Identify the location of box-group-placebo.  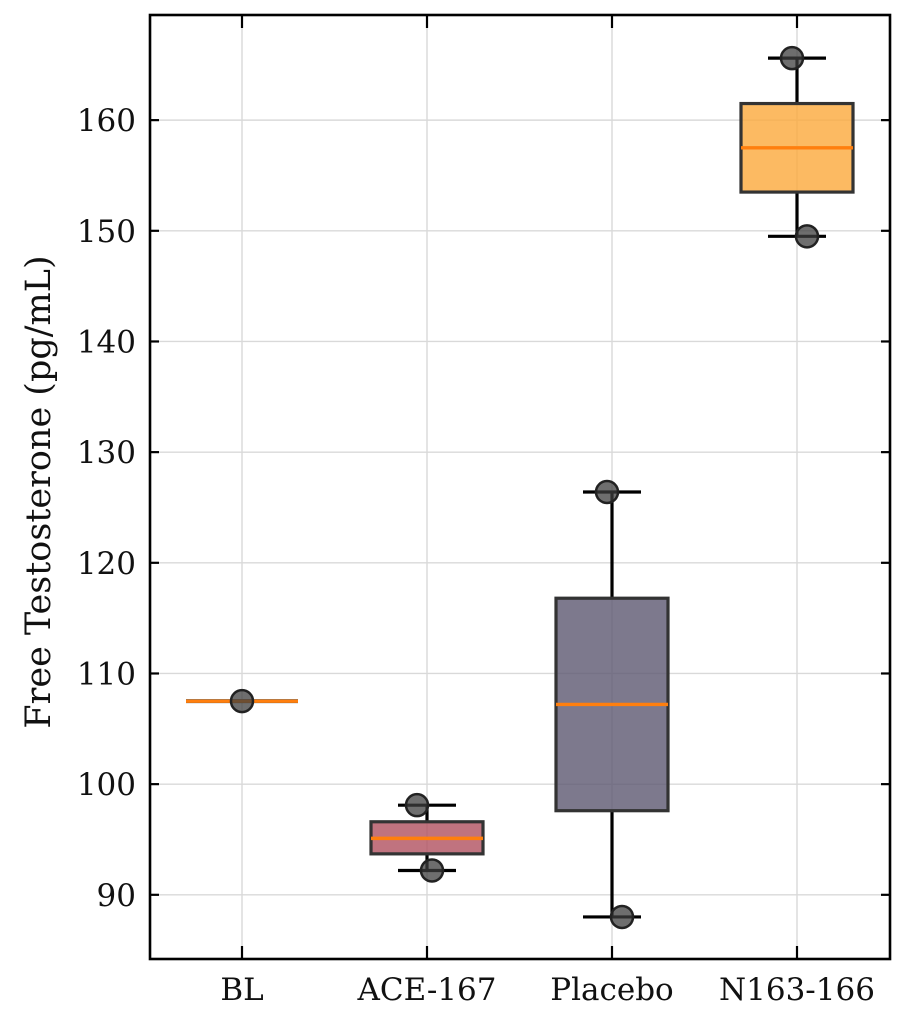
(612, 704).